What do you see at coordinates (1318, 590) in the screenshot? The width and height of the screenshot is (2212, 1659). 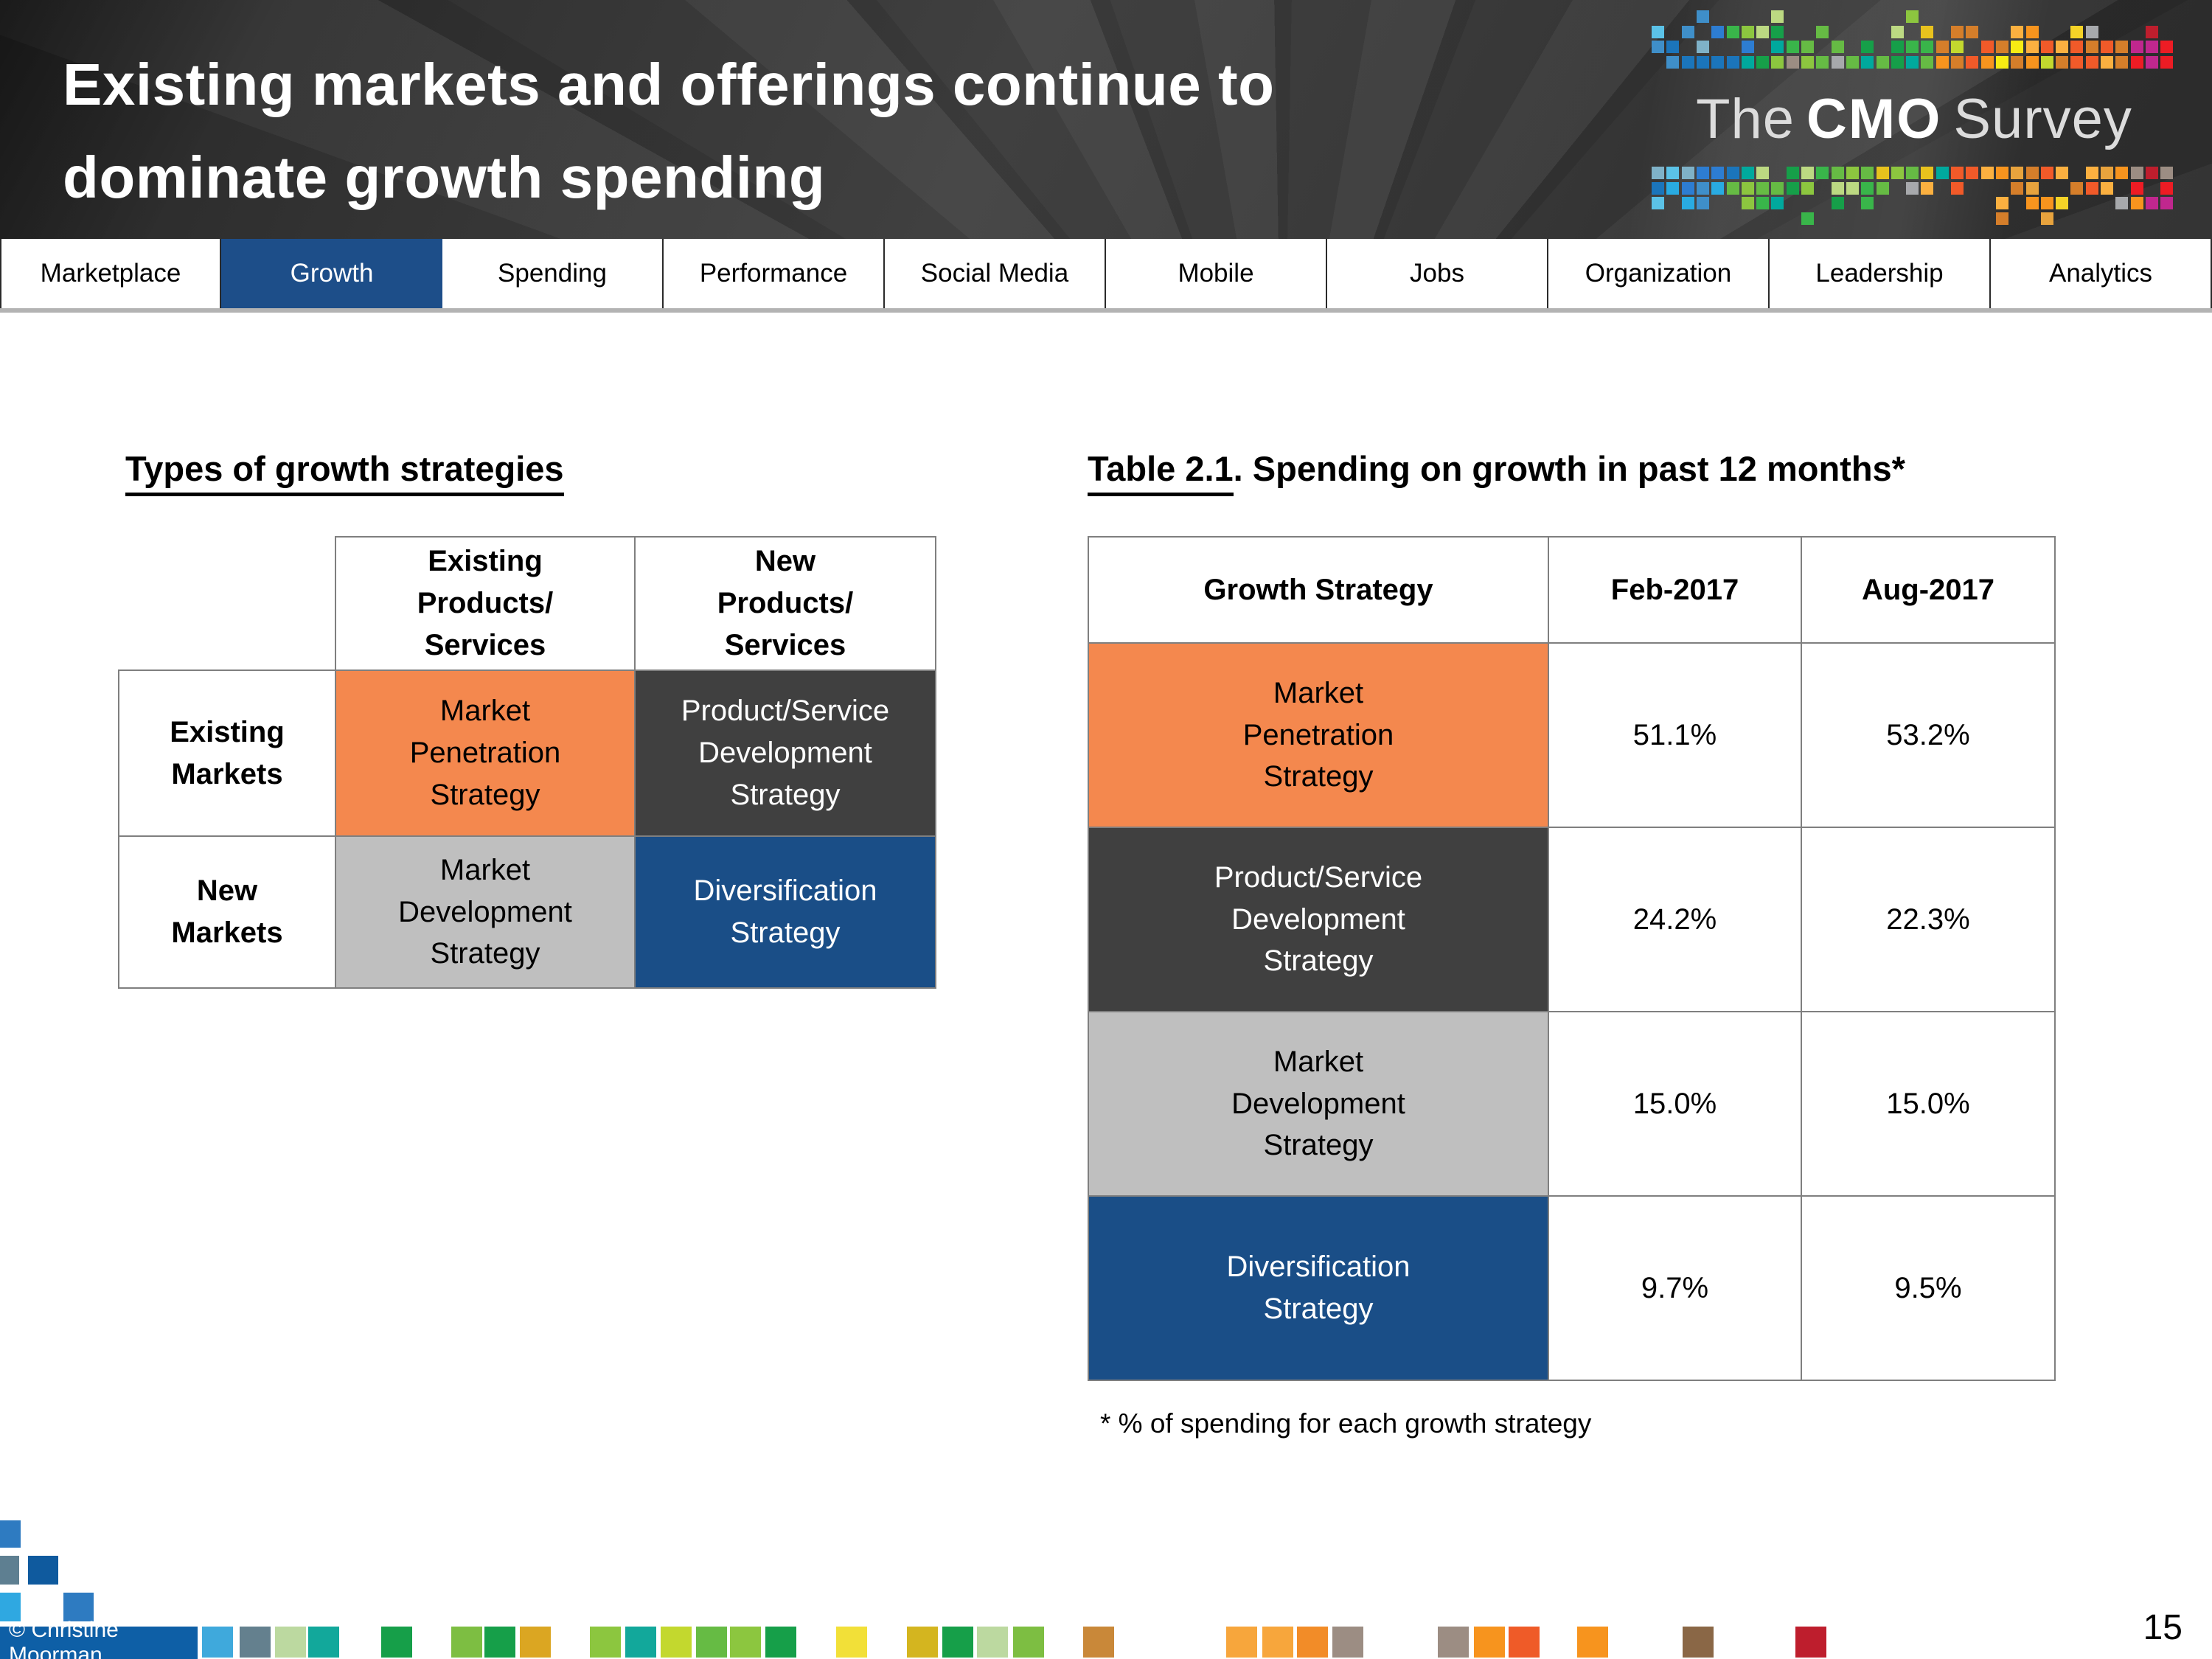 I see `col-header-growth-strategy: Growth Strategy` at bounding box center [1318, 590].